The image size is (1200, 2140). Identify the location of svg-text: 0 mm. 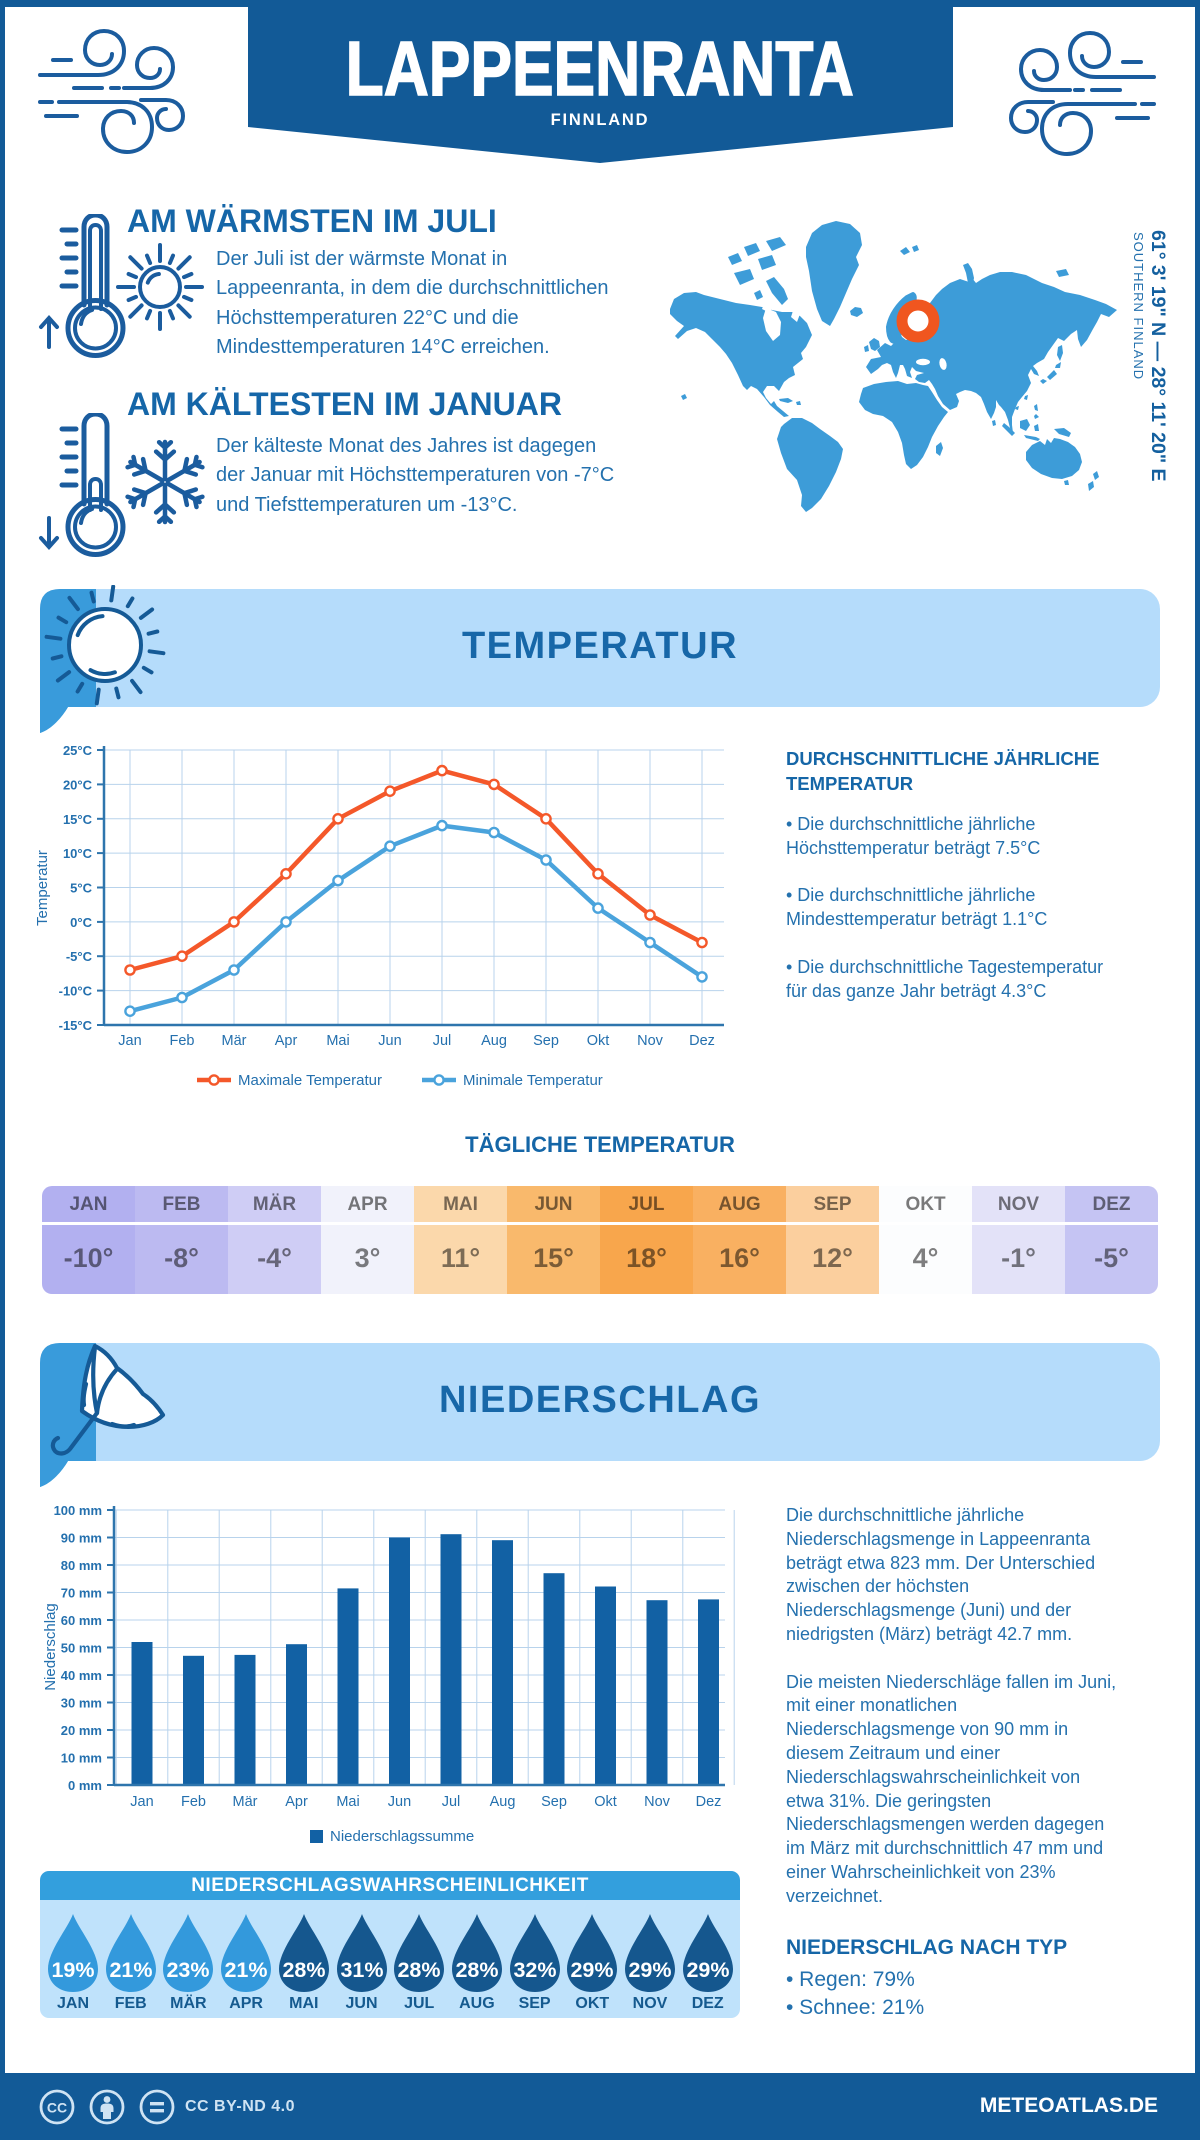
(85, 1785).